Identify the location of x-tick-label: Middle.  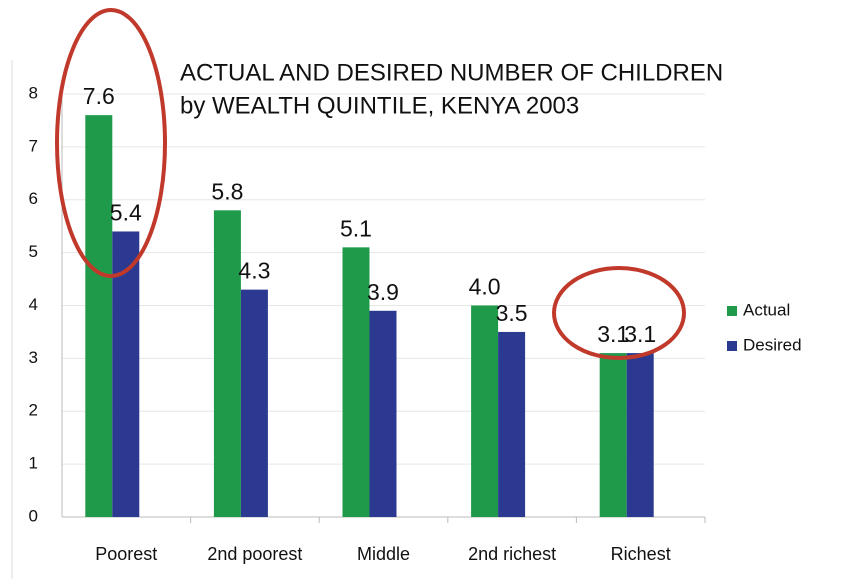
(383, 554).